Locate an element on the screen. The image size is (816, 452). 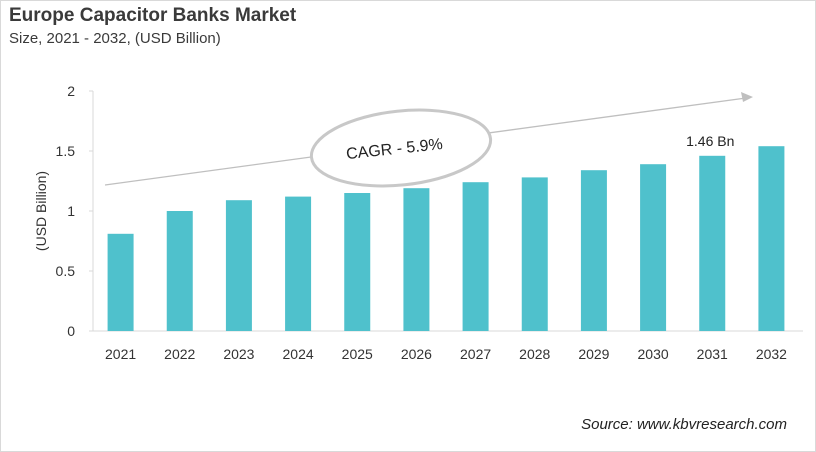
y-tick-label: 1 is located at coordinates (71, 211).